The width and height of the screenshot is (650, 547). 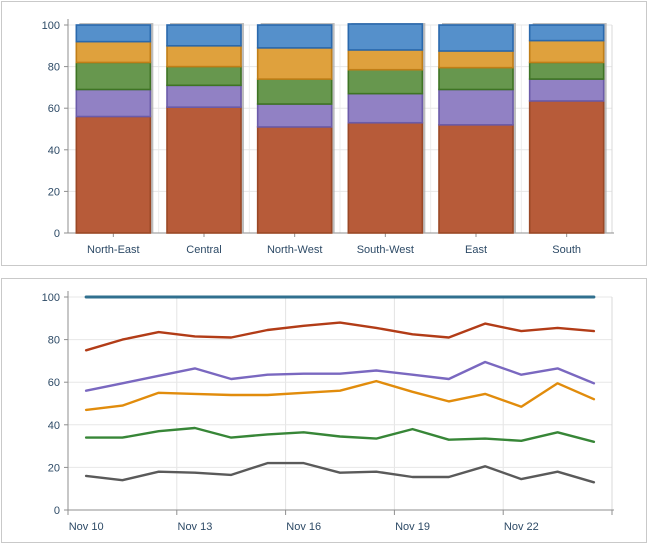 I want to click on x-tick-label: Nov 10, so click(x=86, y=527).